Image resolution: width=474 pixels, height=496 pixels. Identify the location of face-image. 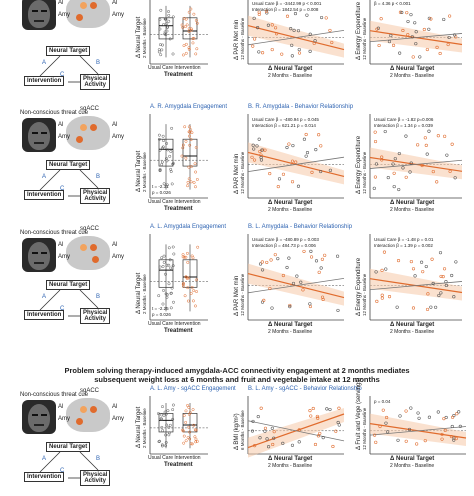
(39, 135).